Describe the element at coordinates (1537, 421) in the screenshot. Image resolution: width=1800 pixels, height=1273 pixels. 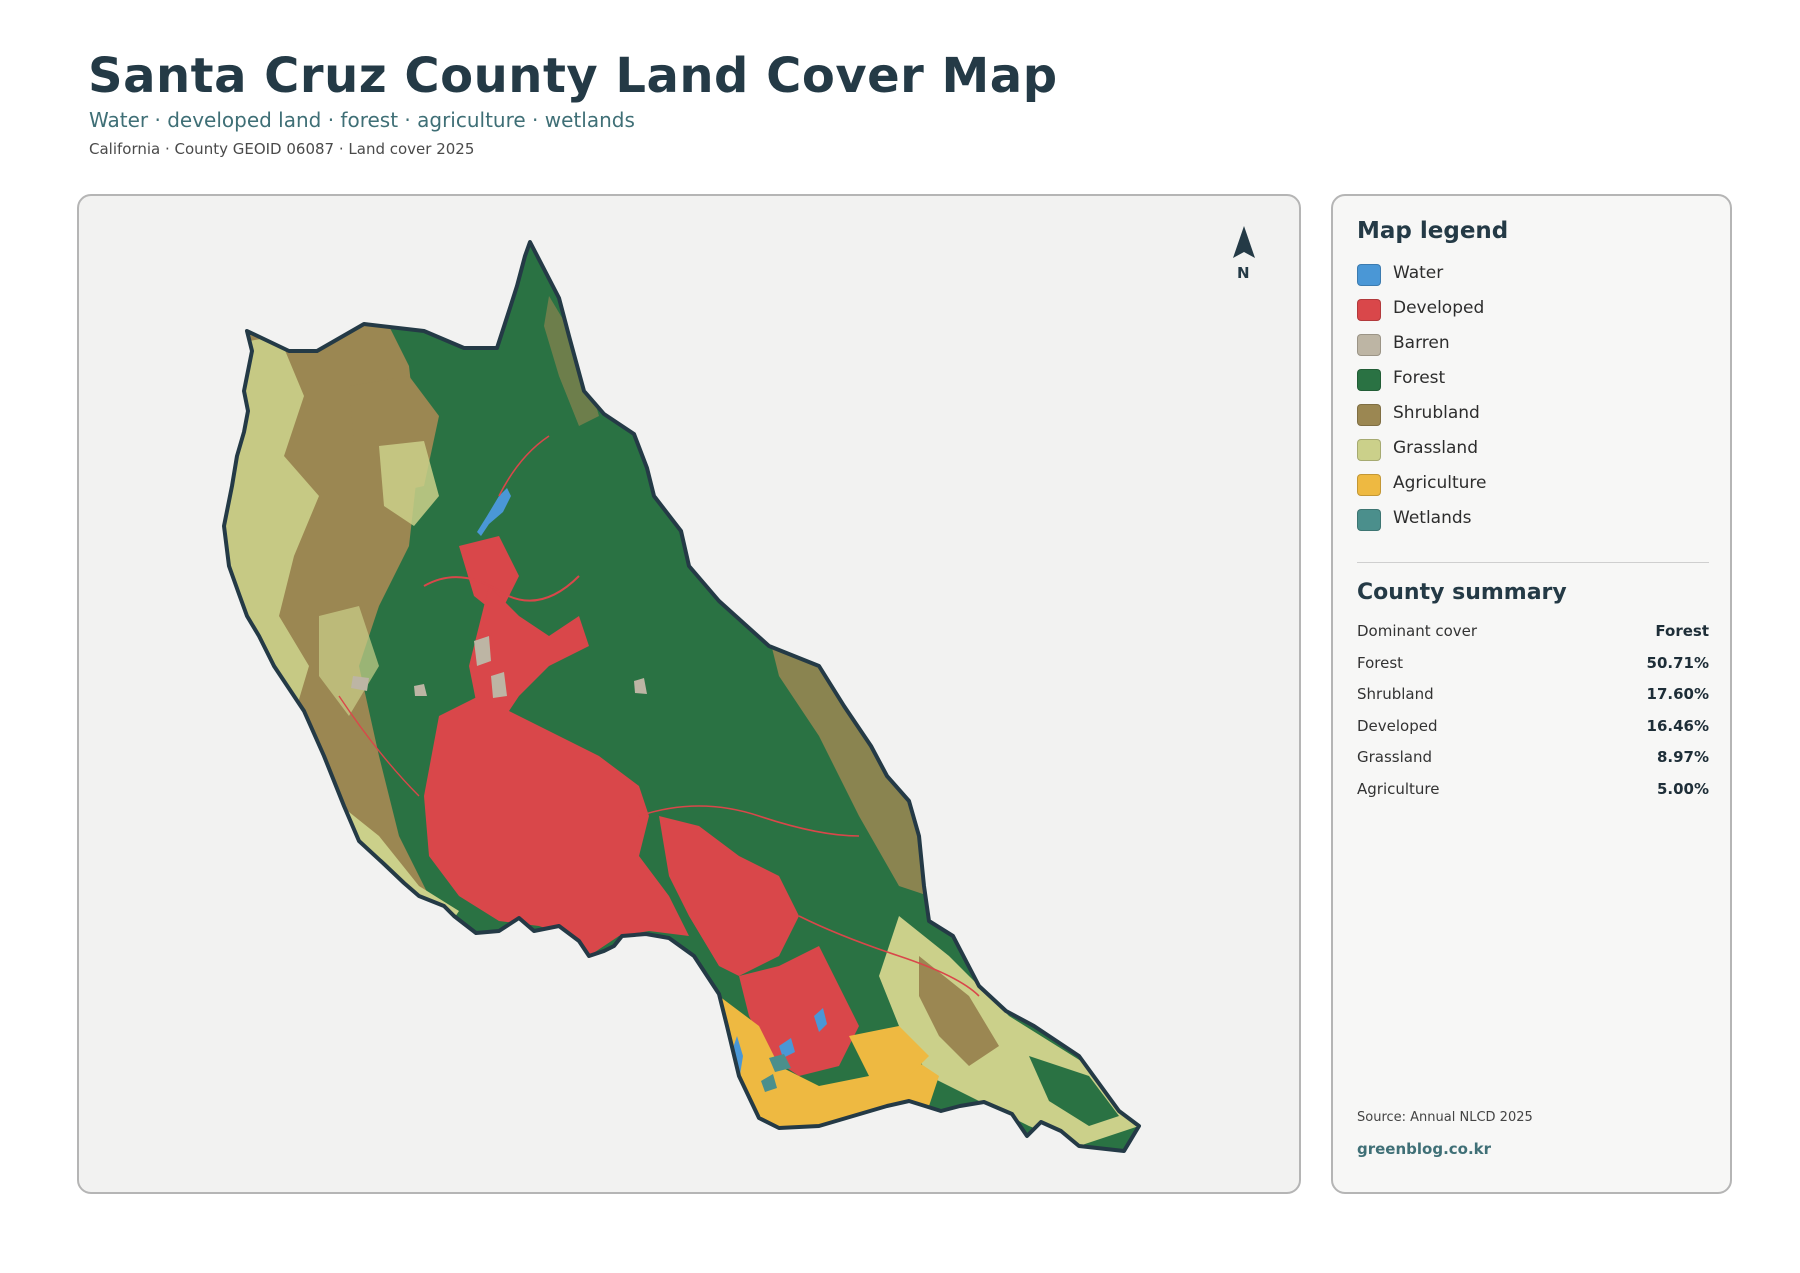
I see `legend-item-shrubland: Shrubland` at that location.